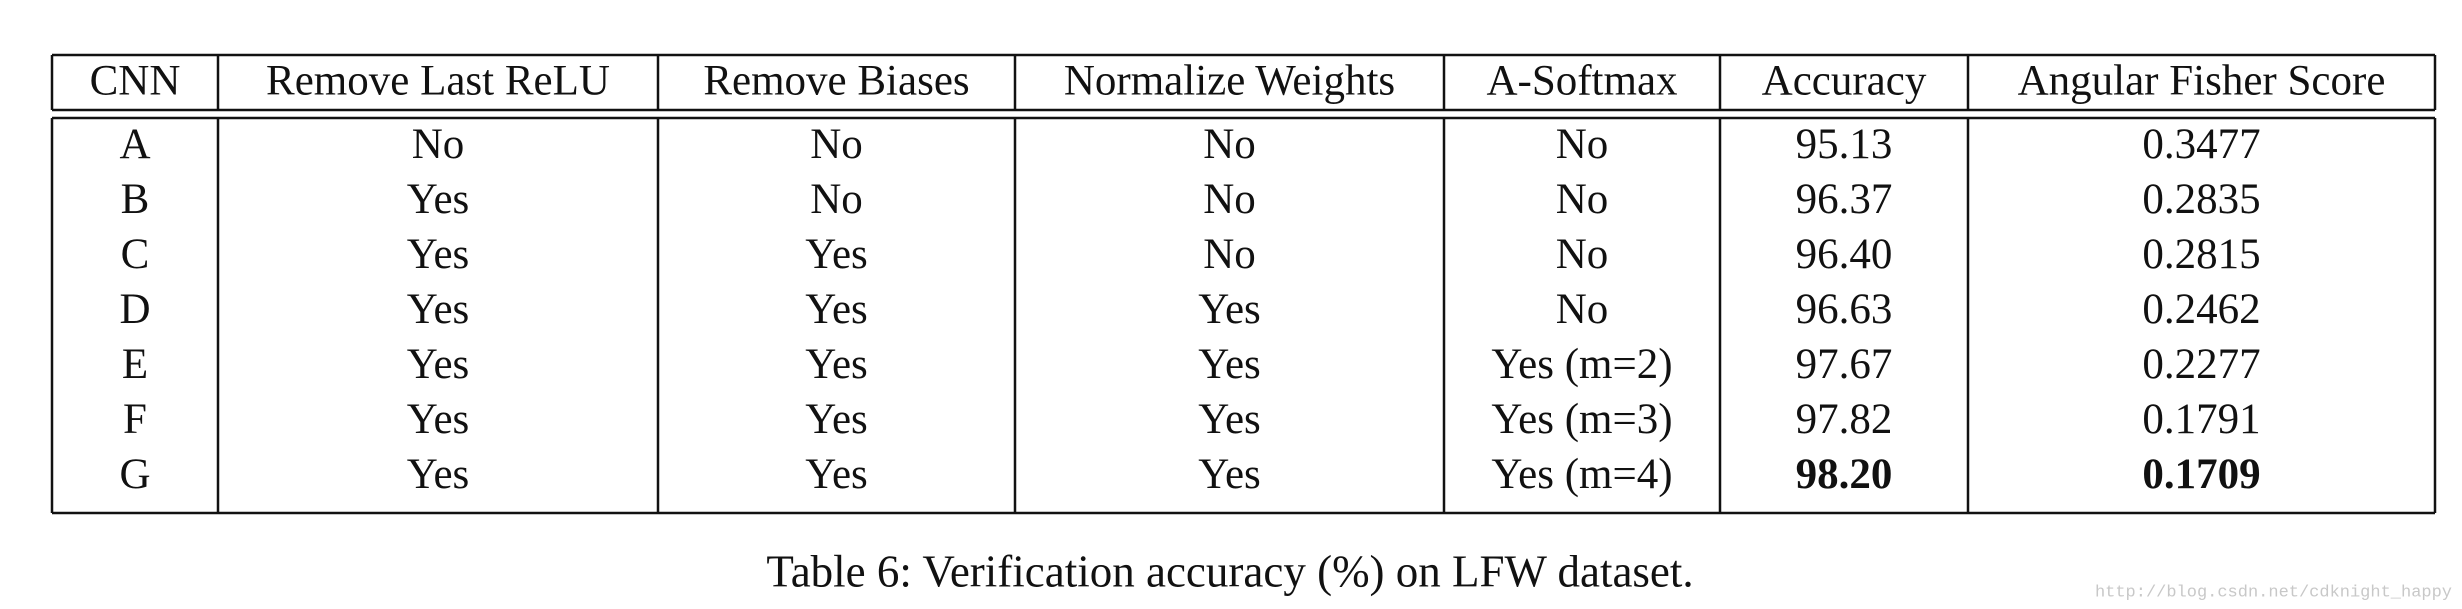 Image resolution: width=2462 pixels, height=609 pixels. I want to click on header-cell: Remove Last ReLU, so click(438, 80).